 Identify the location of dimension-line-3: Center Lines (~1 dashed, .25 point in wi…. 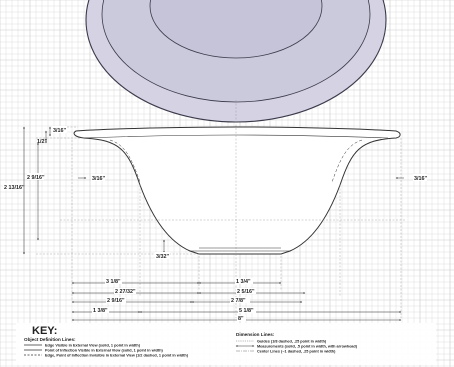
(296, 352).